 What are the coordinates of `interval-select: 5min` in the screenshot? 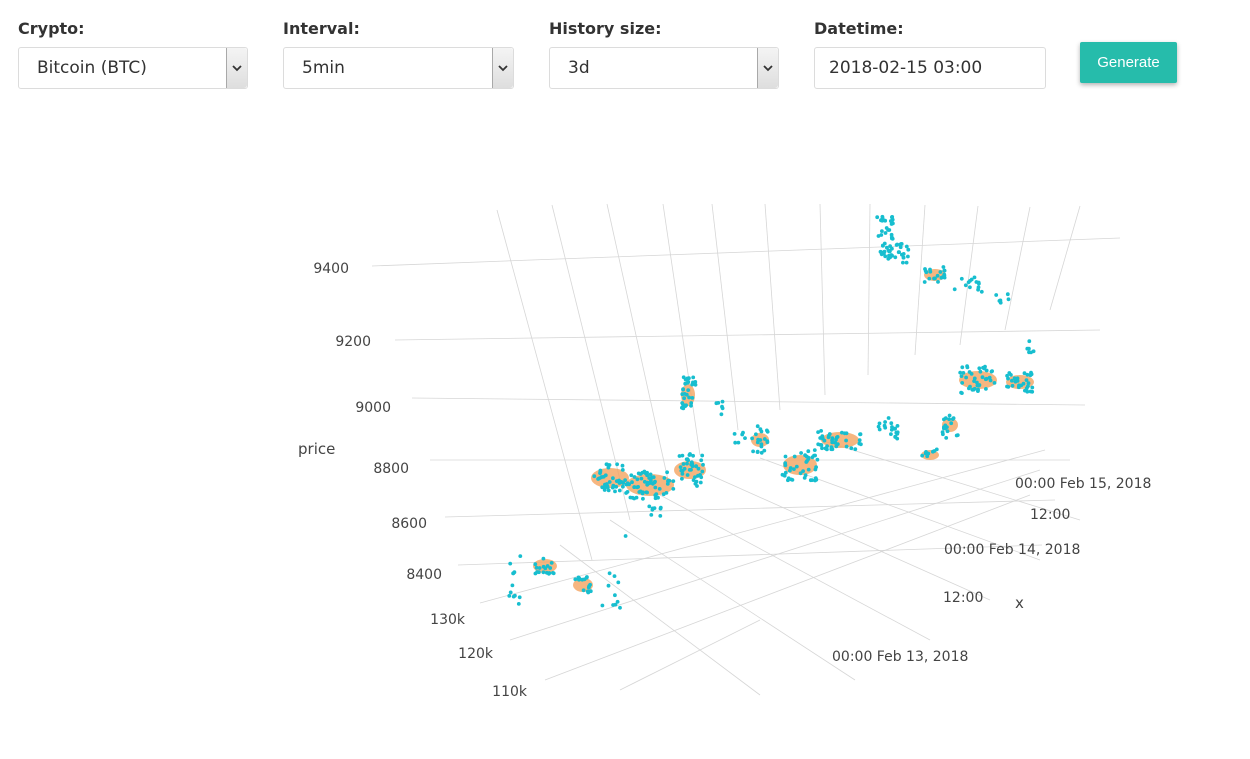 It's located at (398, 68).